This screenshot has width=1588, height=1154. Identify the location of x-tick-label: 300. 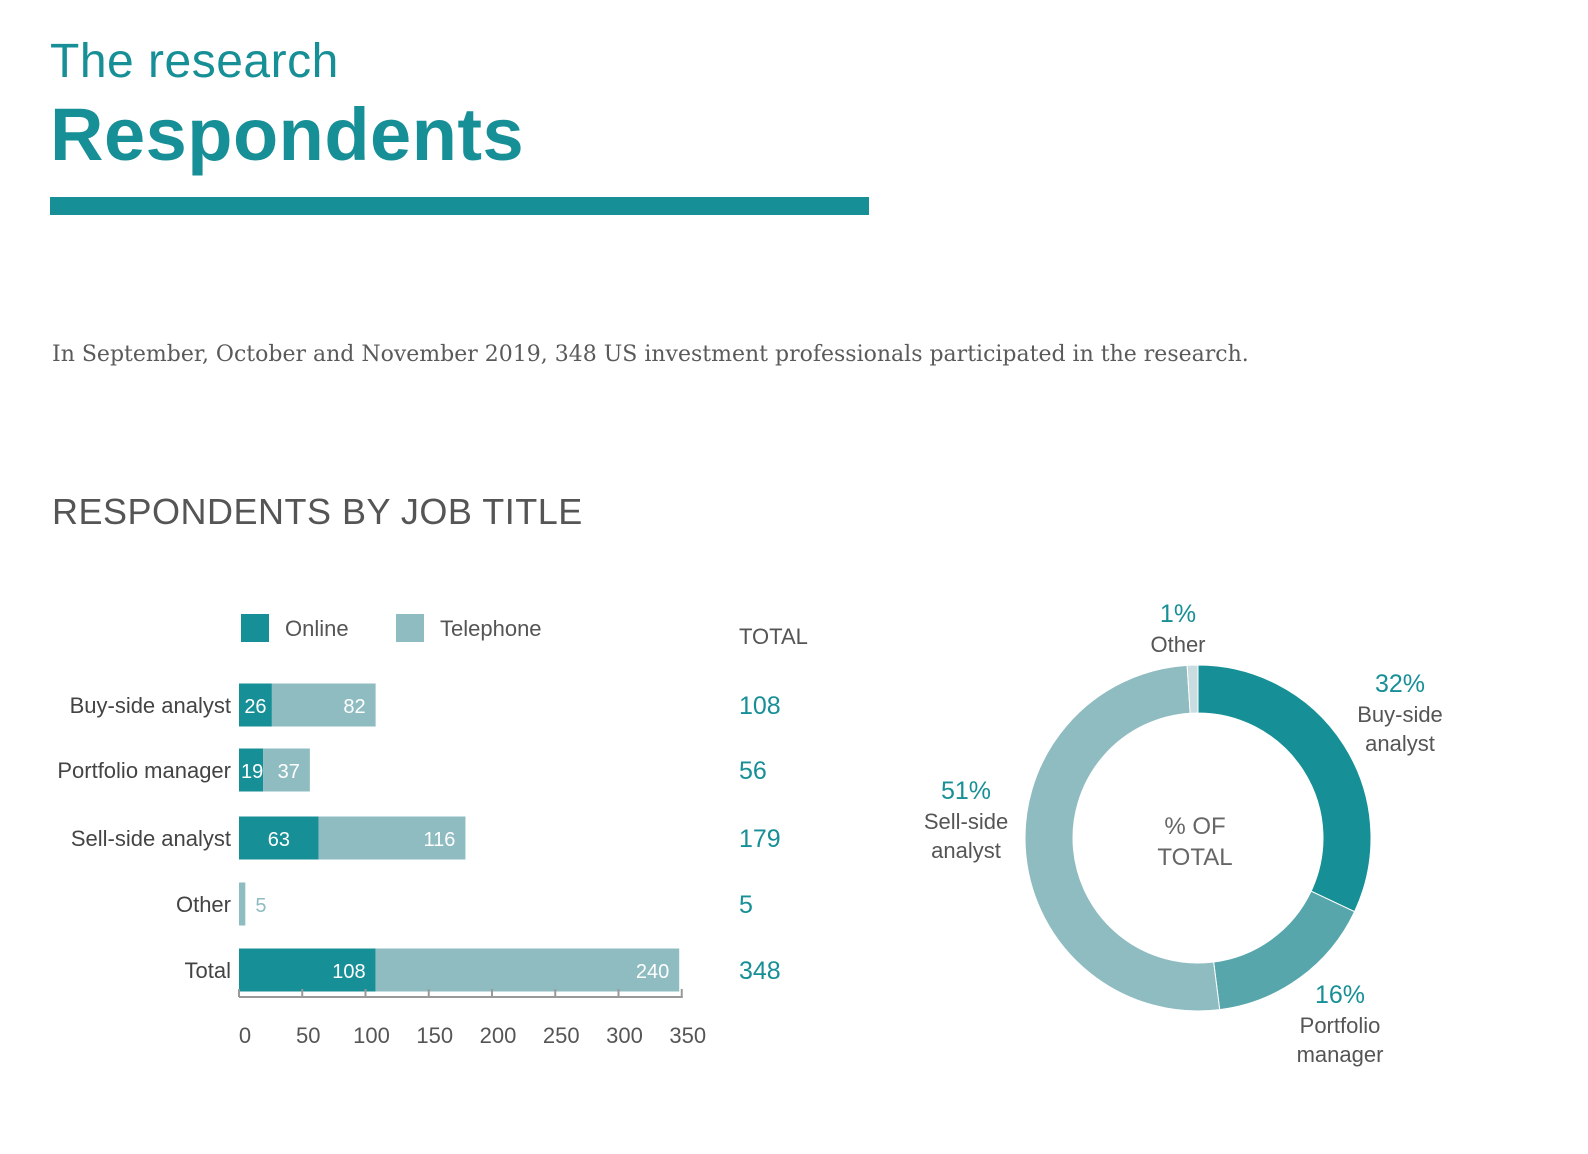
(624, 1035).